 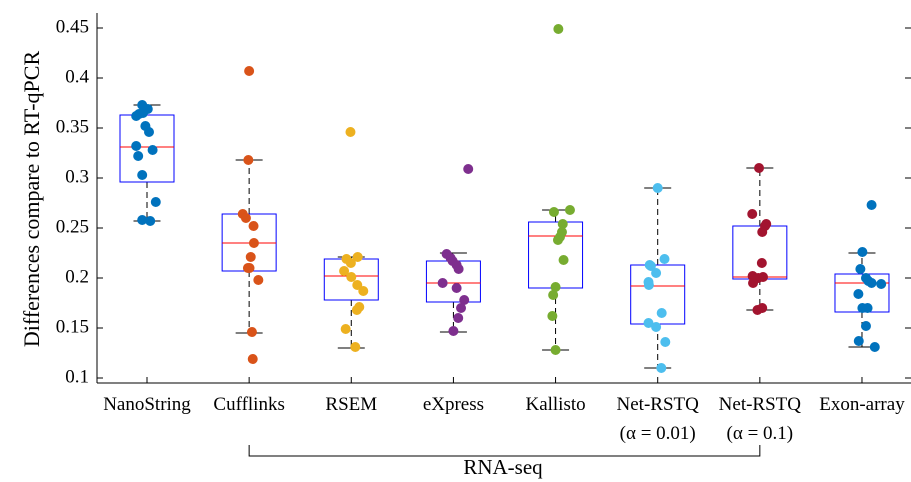 What do you see at coordinates (72, 326) in the screenshot?
I see `y-tick-label: 0.15` at bounding box center [72, 326].